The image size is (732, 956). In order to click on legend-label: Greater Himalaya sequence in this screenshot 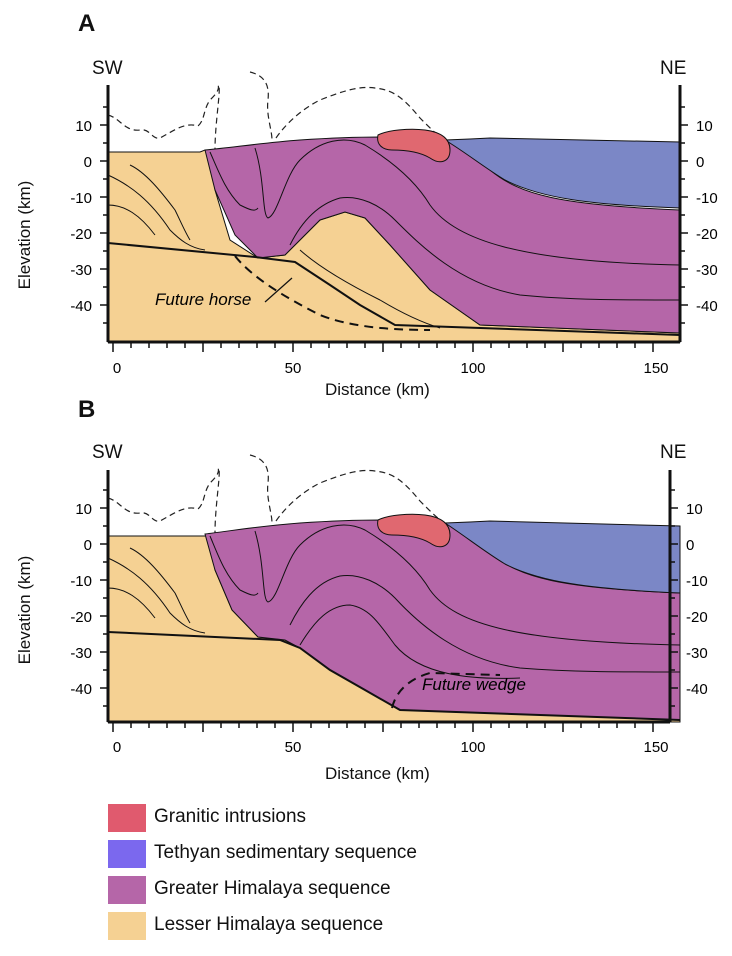, I will do `click(272, 888)`.